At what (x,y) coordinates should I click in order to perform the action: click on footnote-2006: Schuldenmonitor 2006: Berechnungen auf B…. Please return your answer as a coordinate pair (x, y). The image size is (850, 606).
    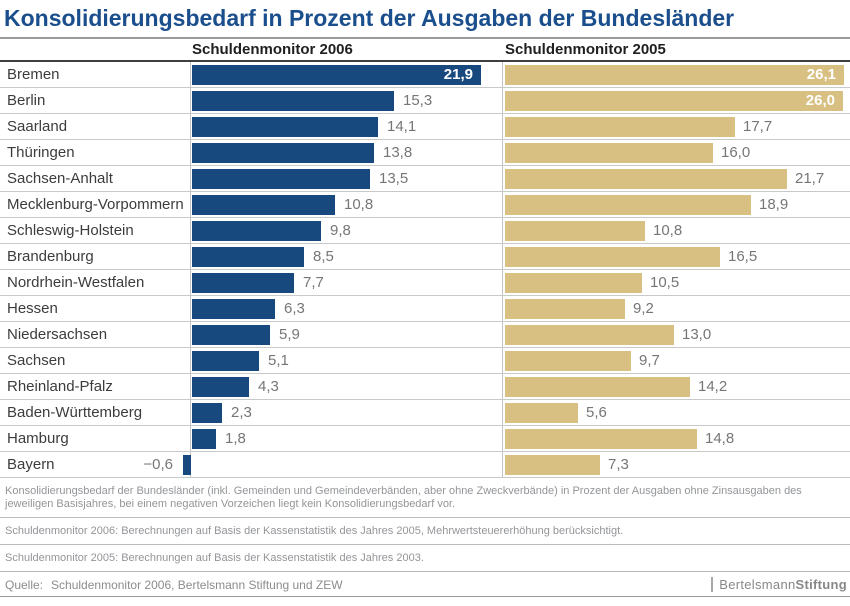
    Looking at the image, I should click on (314, 531).